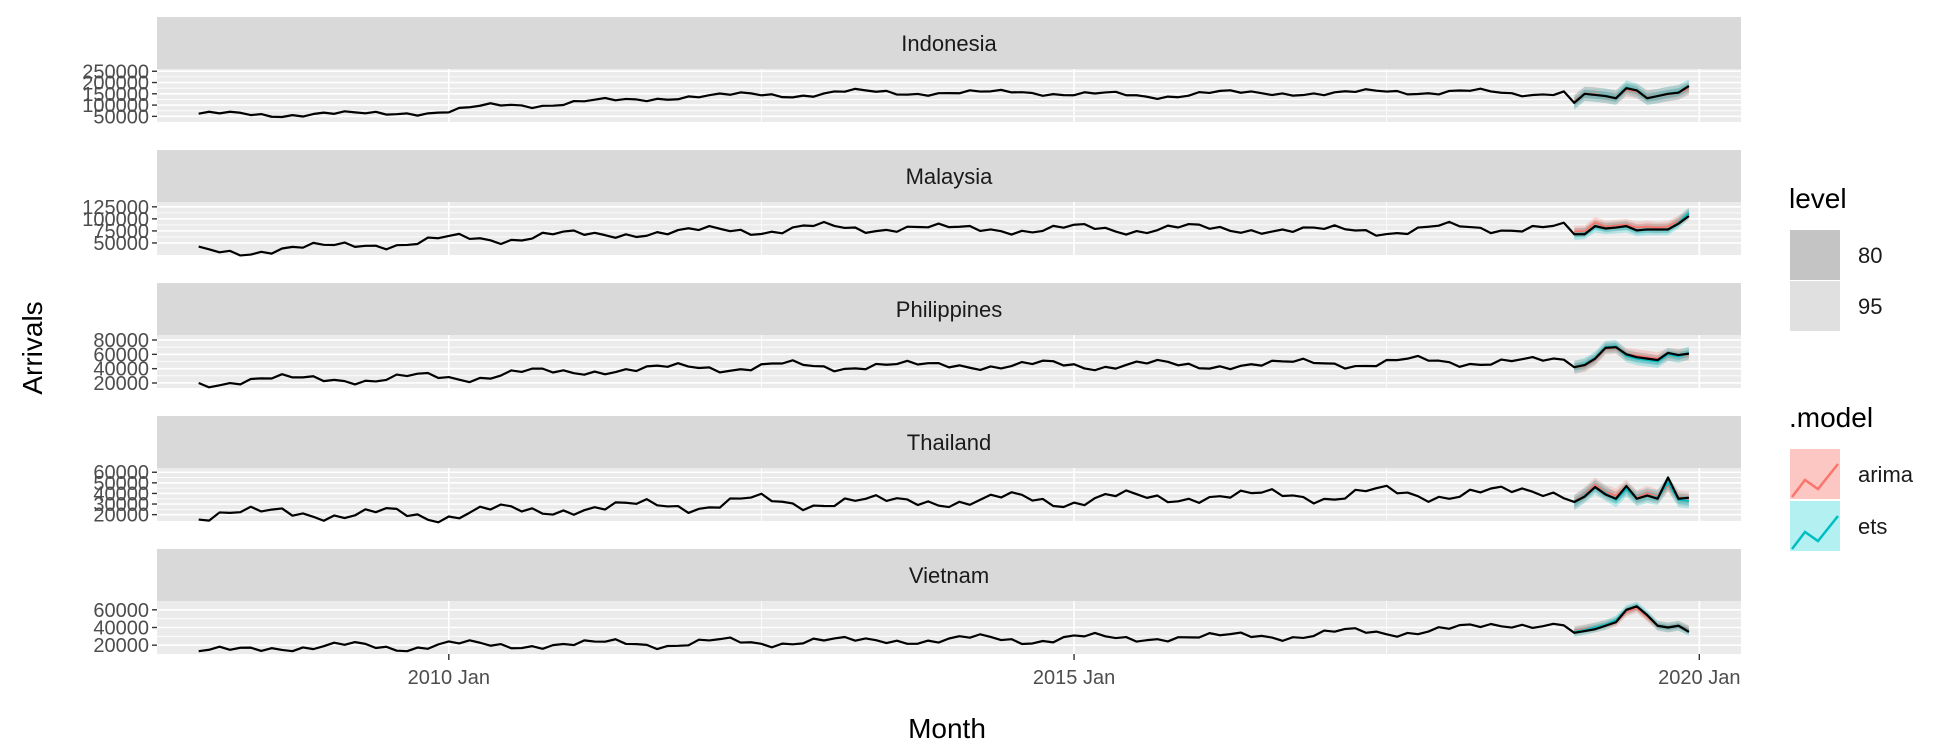 The width and height of the screenshot is (1944, 756). I want to click on facet-strip-label: Indonesia, so click(949, 43).